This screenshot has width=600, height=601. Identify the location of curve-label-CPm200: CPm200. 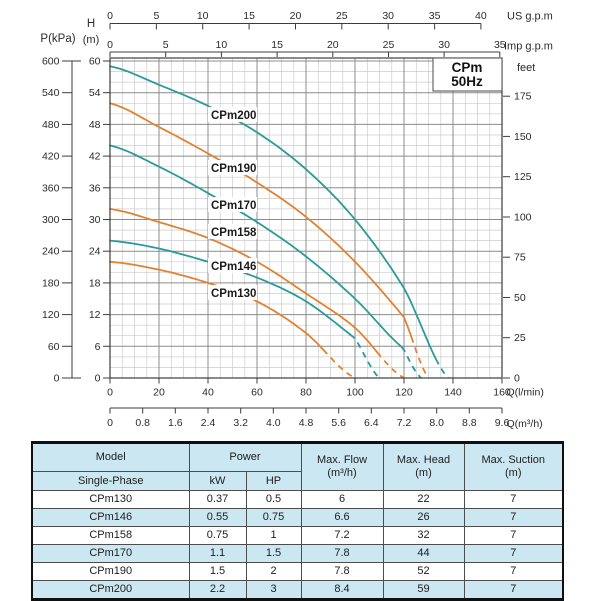
(232, 114).